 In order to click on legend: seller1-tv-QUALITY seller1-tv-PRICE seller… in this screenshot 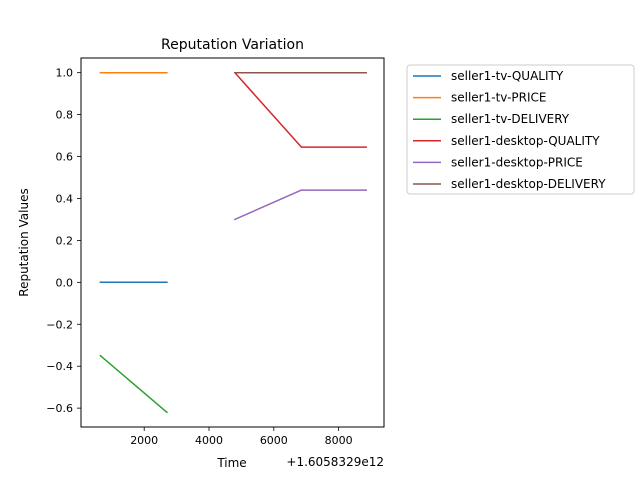, I will do `click(520, 129)`.